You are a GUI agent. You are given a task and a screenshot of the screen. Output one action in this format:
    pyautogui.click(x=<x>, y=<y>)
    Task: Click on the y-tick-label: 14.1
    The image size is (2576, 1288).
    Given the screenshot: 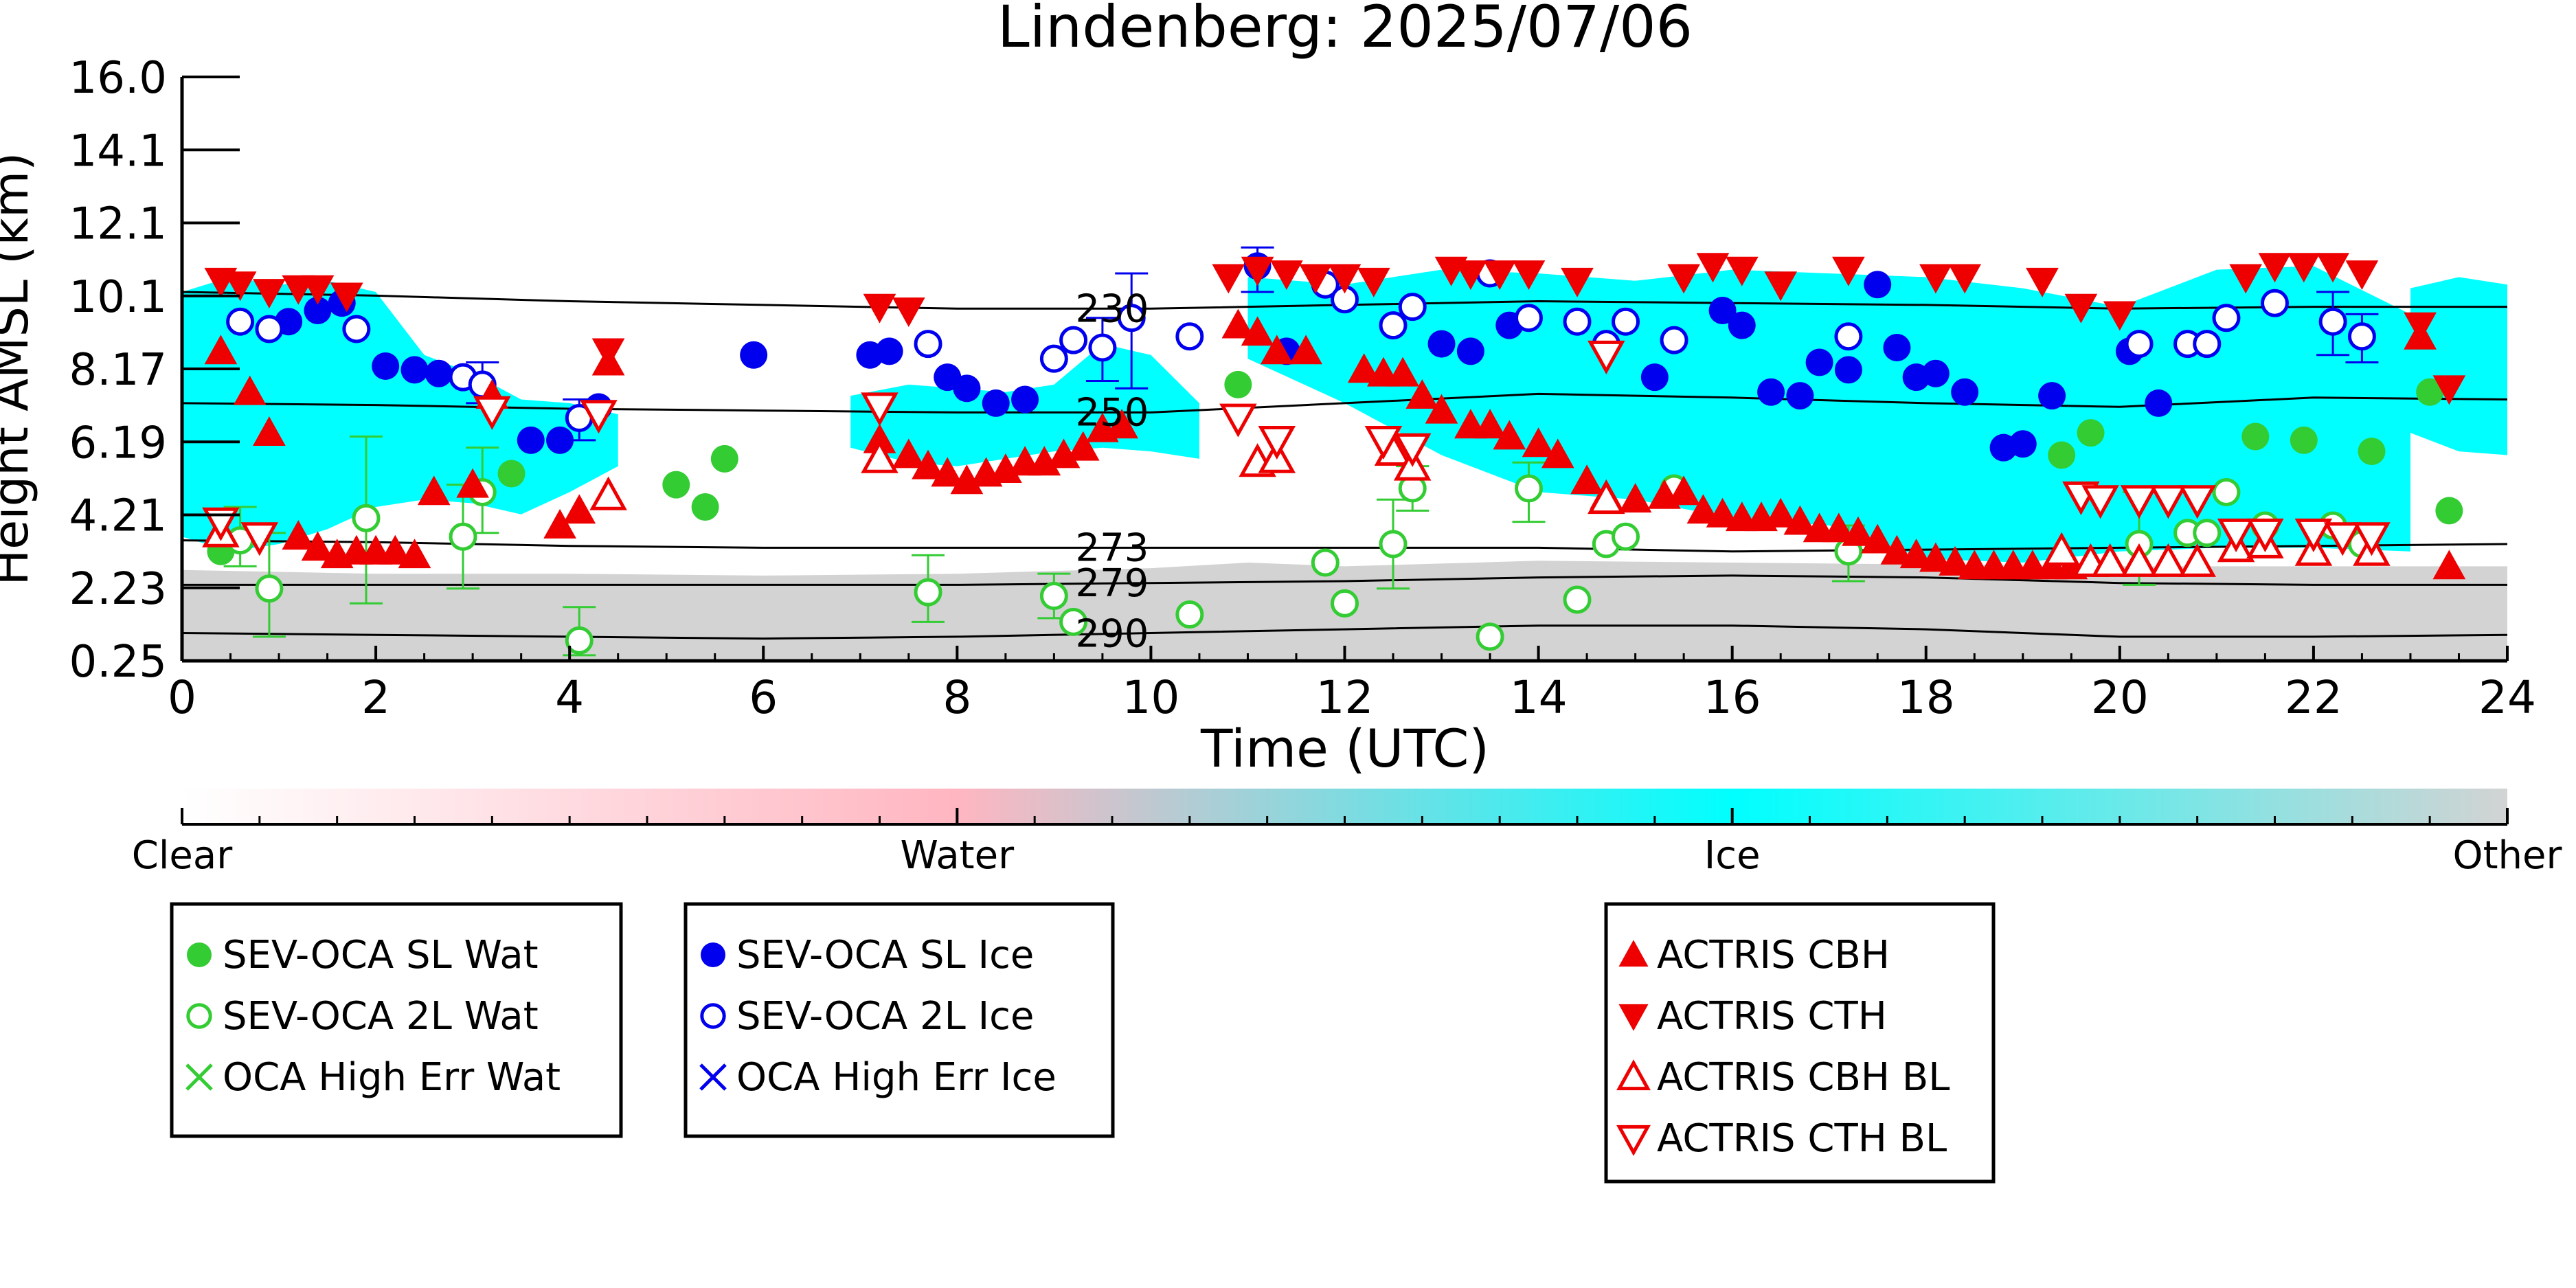 What is the action you would take?
    pyautogui.click(x=118, y=151)
    